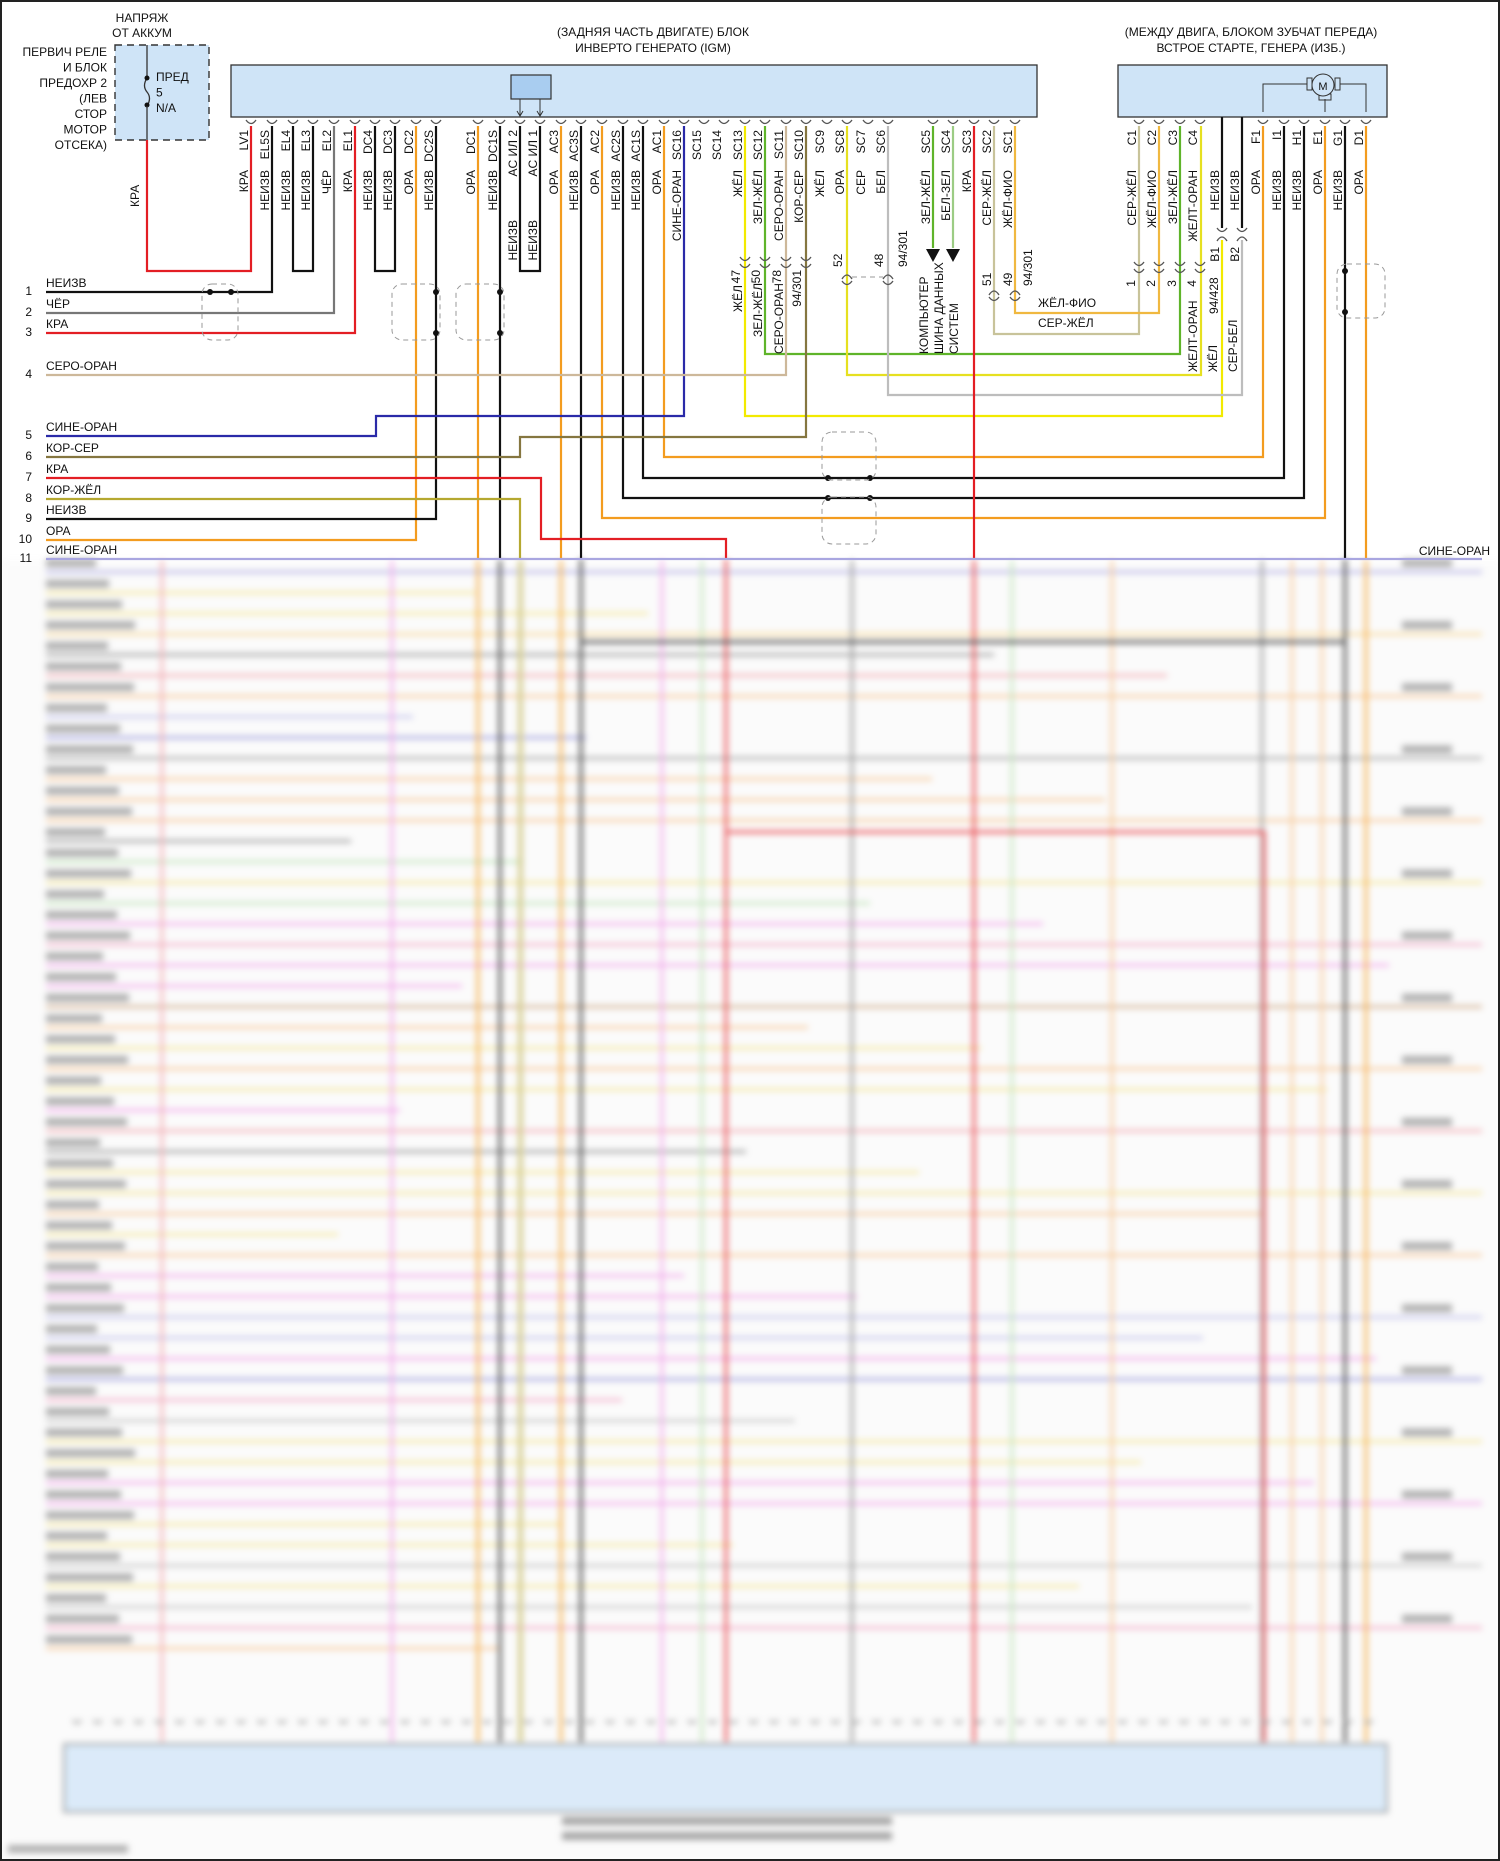 The image size is (1500, 1861). I want to click on wire-color-label: ЖЁЛ-ФИО, so click(1152, 199).